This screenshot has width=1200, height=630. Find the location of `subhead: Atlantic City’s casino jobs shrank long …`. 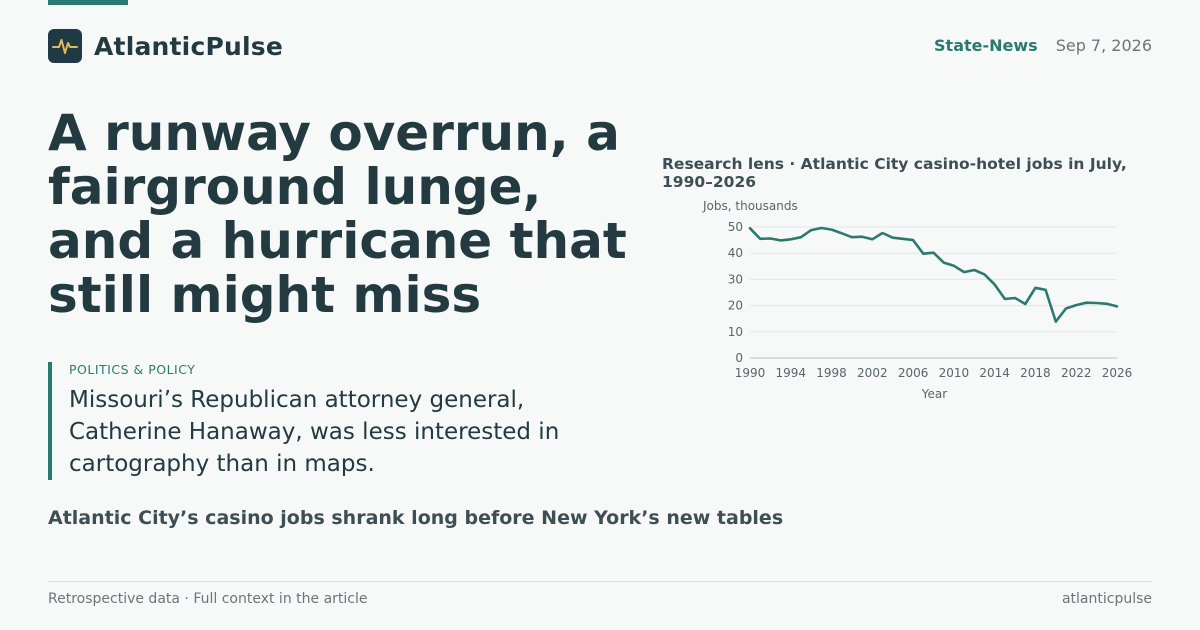

subhead: Atlantic City’s casino jobs shrank long … is located at coordinates (416, 518).